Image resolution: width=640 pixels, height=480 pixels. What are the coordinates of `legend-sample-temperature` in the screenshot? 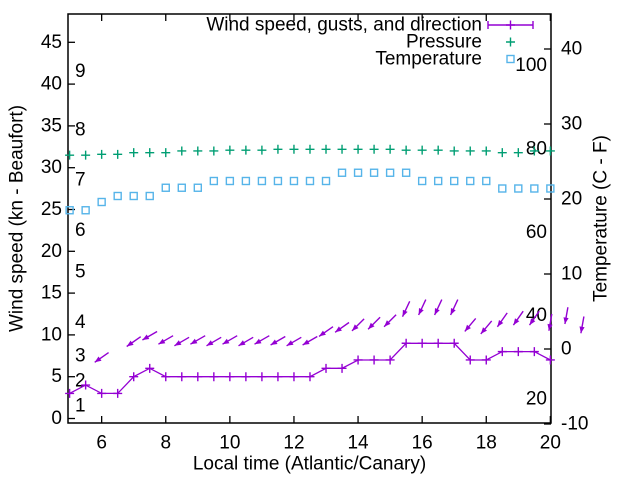 It's located at (510, 59).